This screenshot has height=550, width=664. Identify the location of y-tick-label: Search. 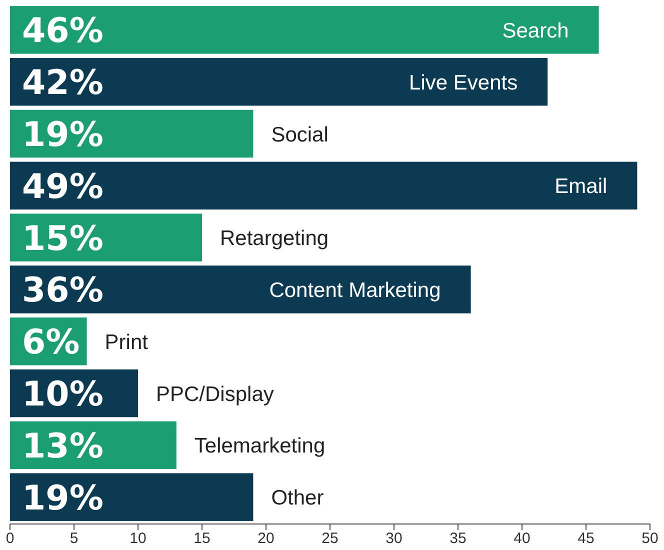
(535, 30).